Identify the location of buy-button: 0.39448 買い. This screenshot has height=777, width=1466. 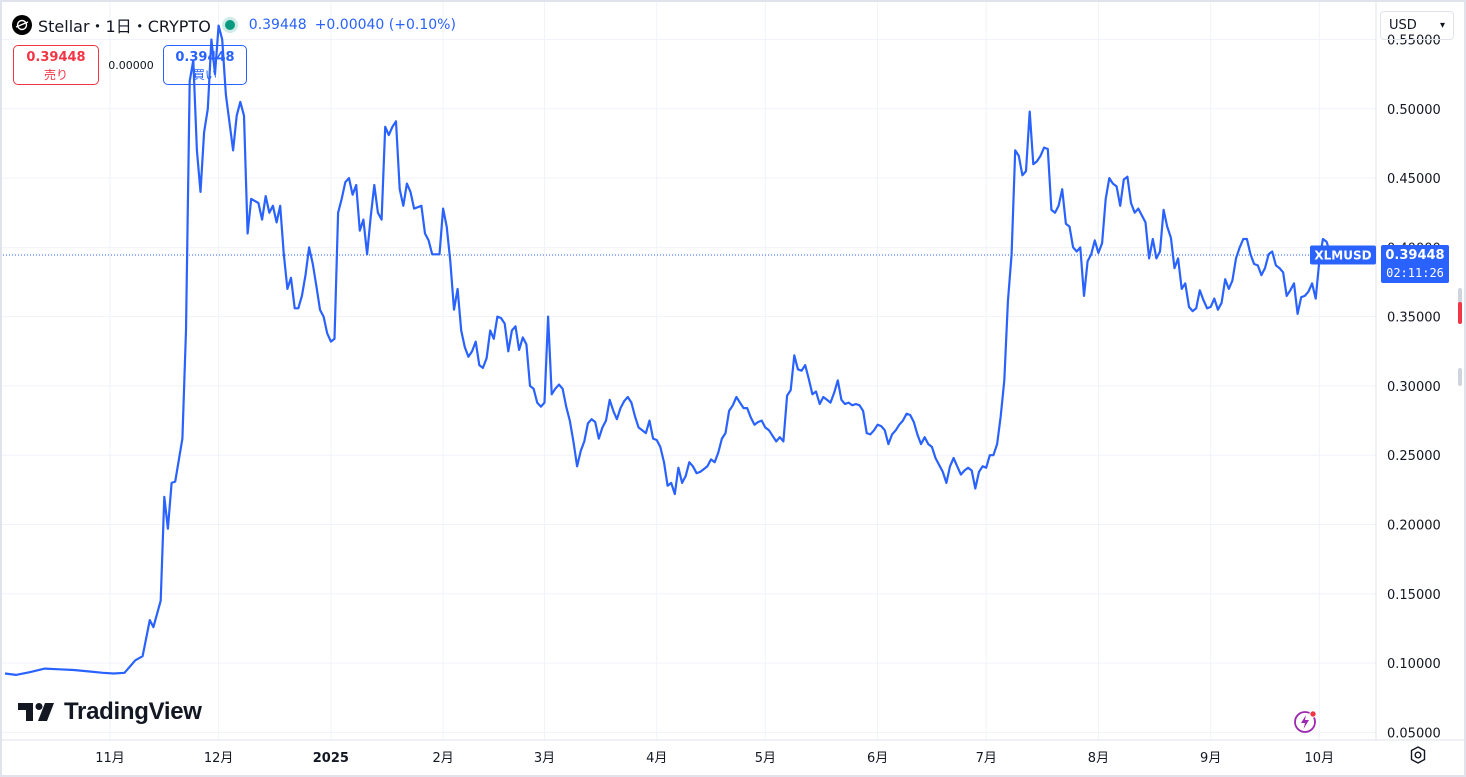
(205, 65).